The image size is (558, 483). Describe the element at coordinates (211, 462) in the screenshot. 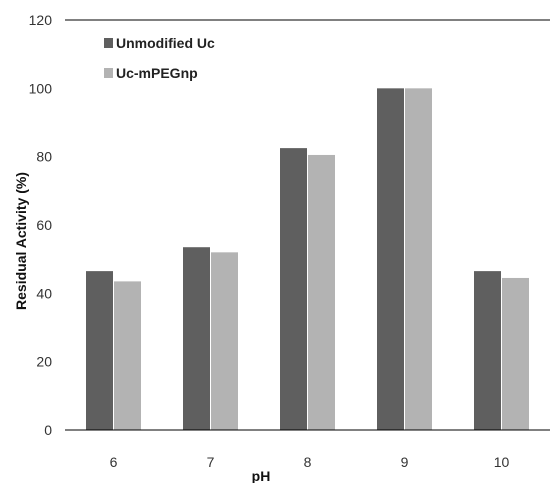

I see `x-tick-label: 7` at that location.